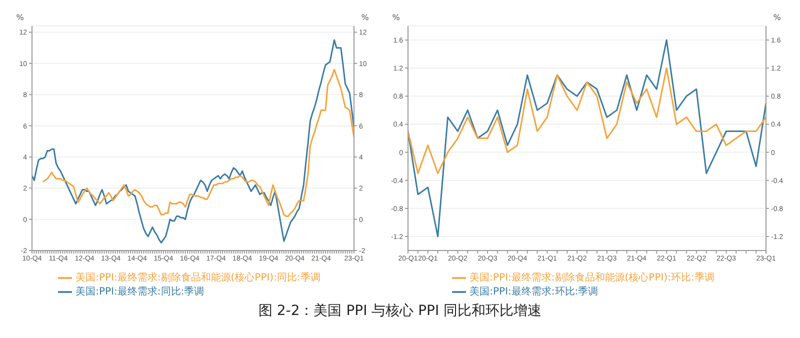 The image size is (800, 338). What do you see at coordinates (534, 292) in the screenshot?
I see `legend-label: 美国:PPI:最终需求:环比:季调` at bounding box center [534, 292].